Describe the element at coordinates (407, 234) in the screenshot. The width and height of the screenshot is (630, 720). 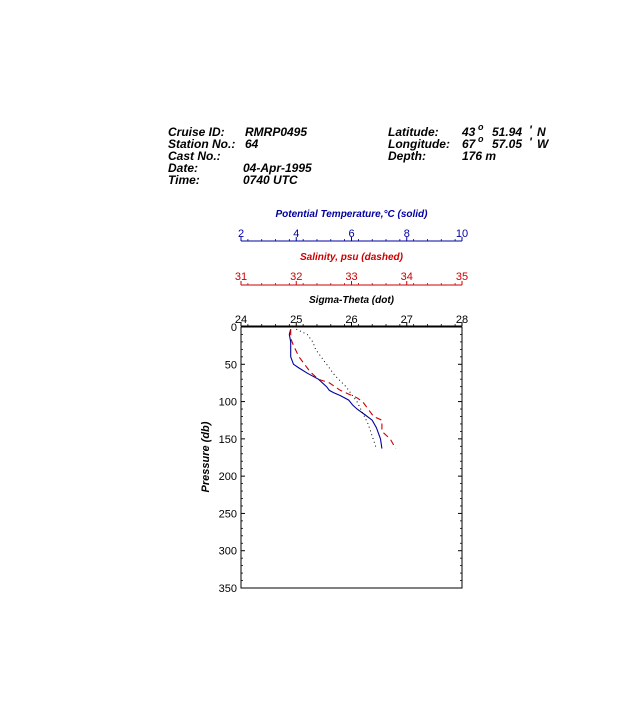
I see `tick-label-temperature: 8` at that location.